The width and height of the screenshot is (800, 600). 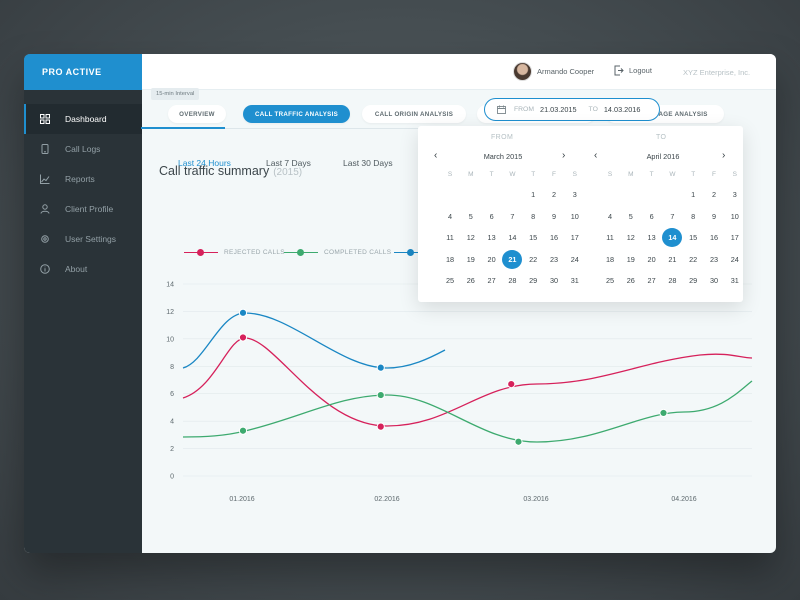 I want to click on sidebar-item-dashboard: Dashboard, so click(x=83, y=119).